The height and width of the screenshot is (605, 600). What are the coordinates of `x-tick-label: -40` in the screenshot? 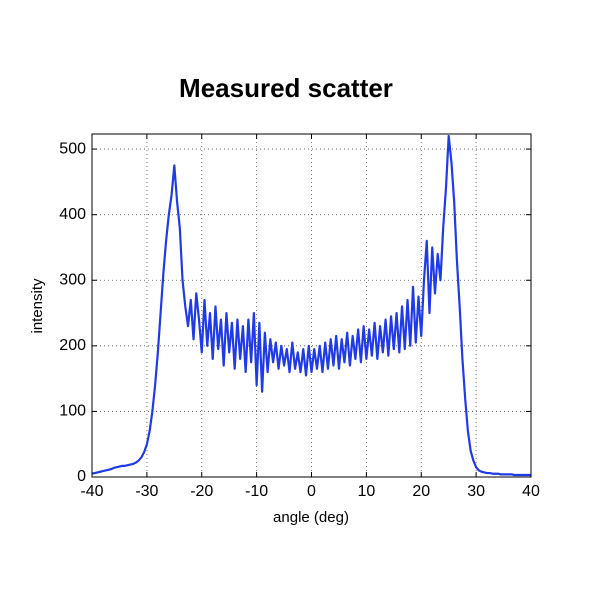 It's located at (91, 491).